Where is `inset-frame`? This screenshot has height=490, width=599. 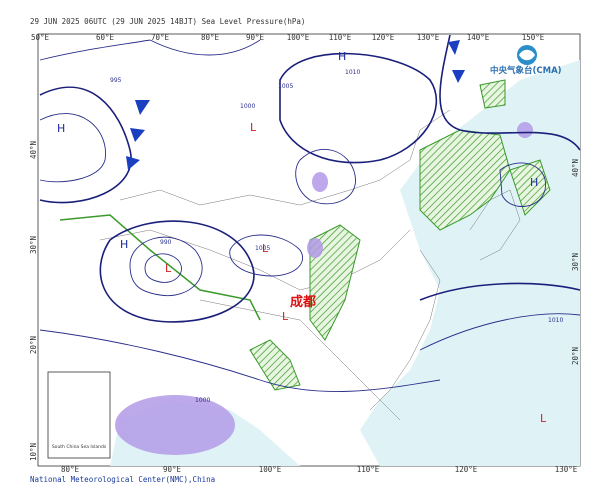
inset-frame is located at coordinates (79, 415).